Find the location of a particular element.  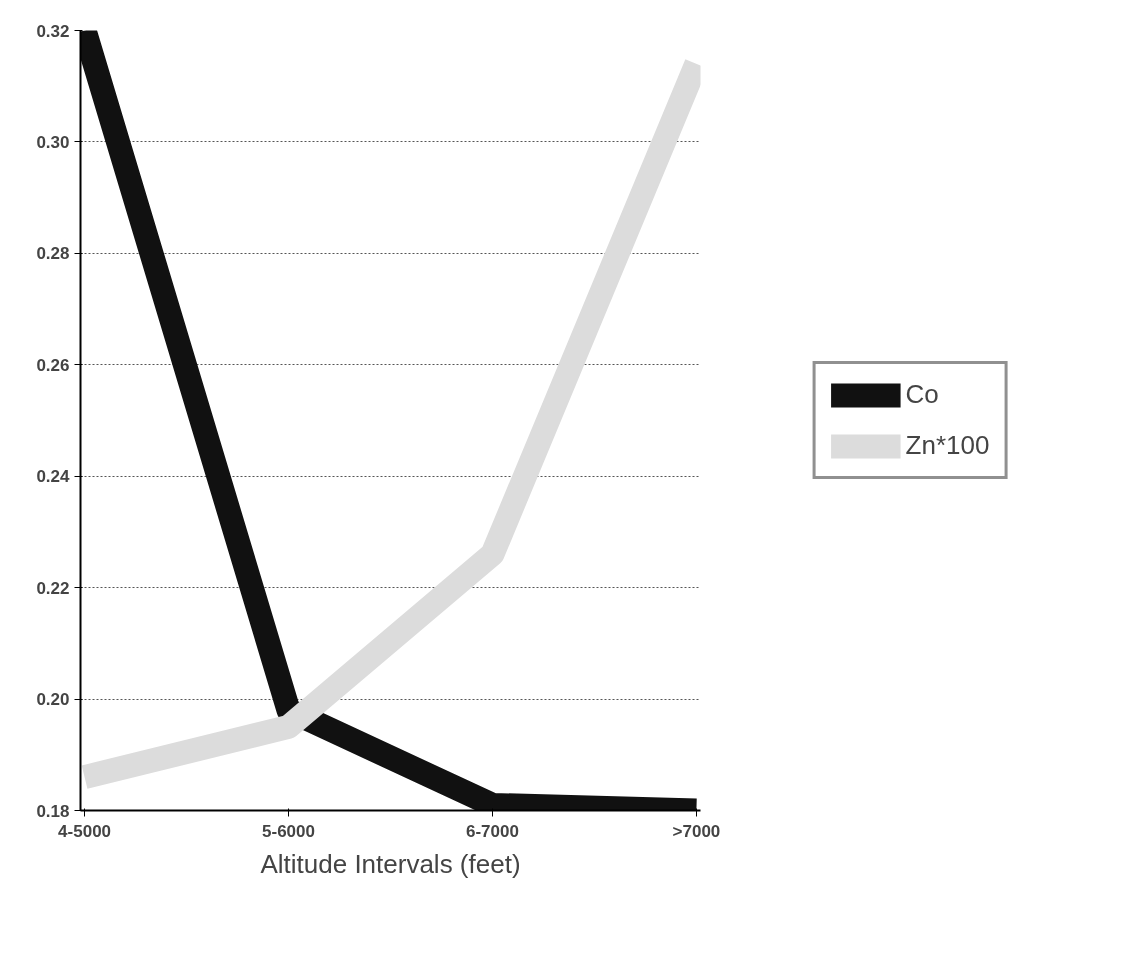

legend-label: Co is located at coordinates (922, 394).